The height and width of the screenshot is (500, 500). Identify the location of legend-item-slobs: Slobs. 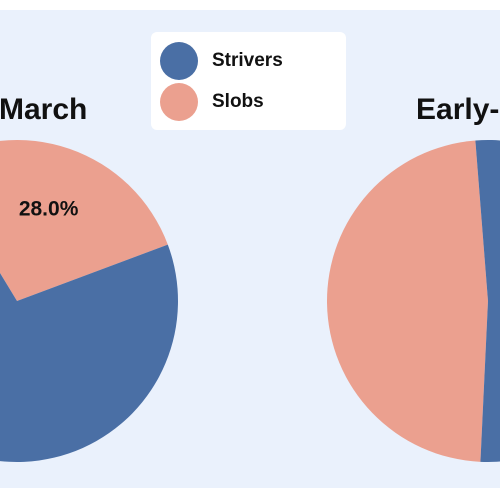
(212, 102).